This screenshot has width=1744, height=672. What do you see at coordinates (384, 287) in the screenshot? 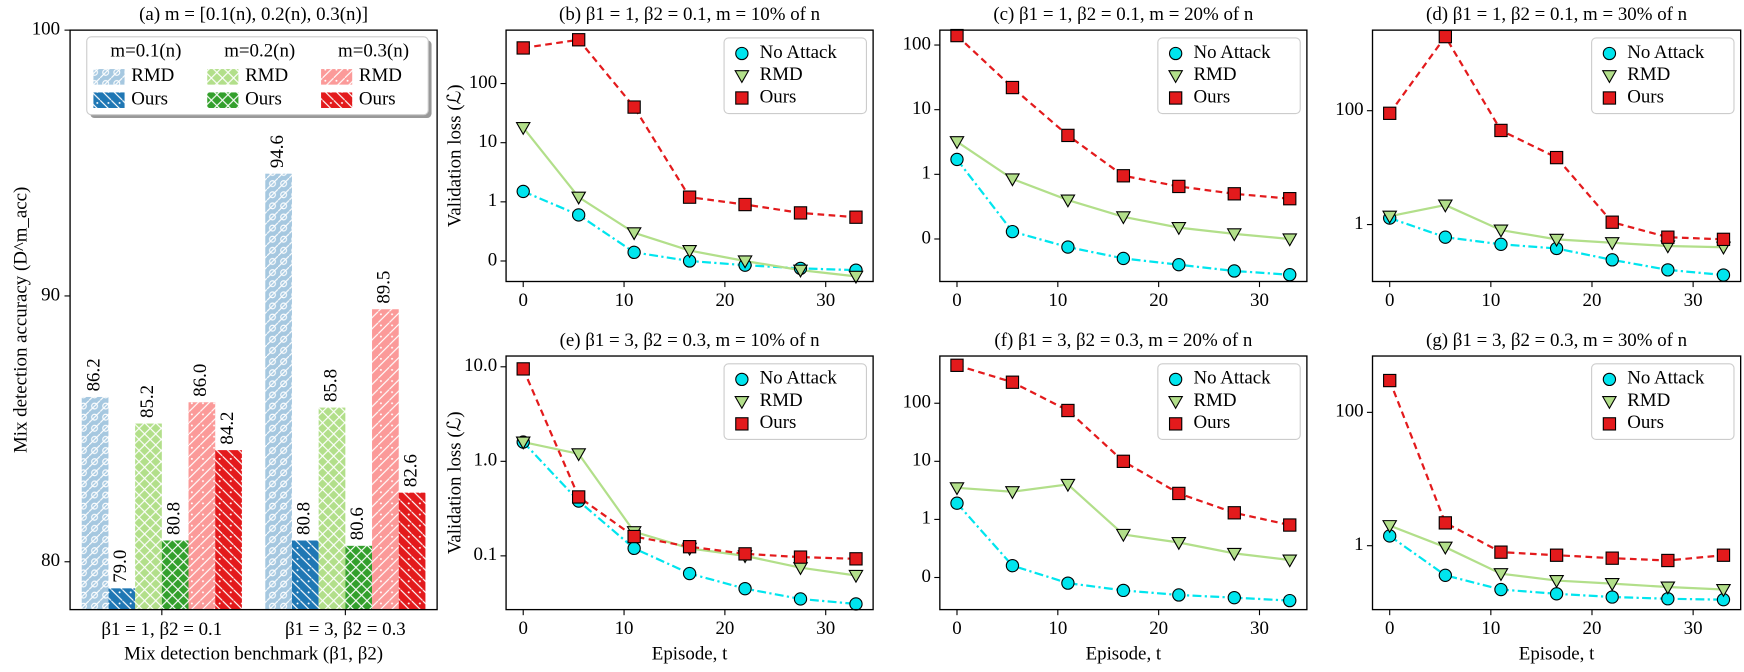
I see `value-label: 89.5` at bounding box center [384, 287].